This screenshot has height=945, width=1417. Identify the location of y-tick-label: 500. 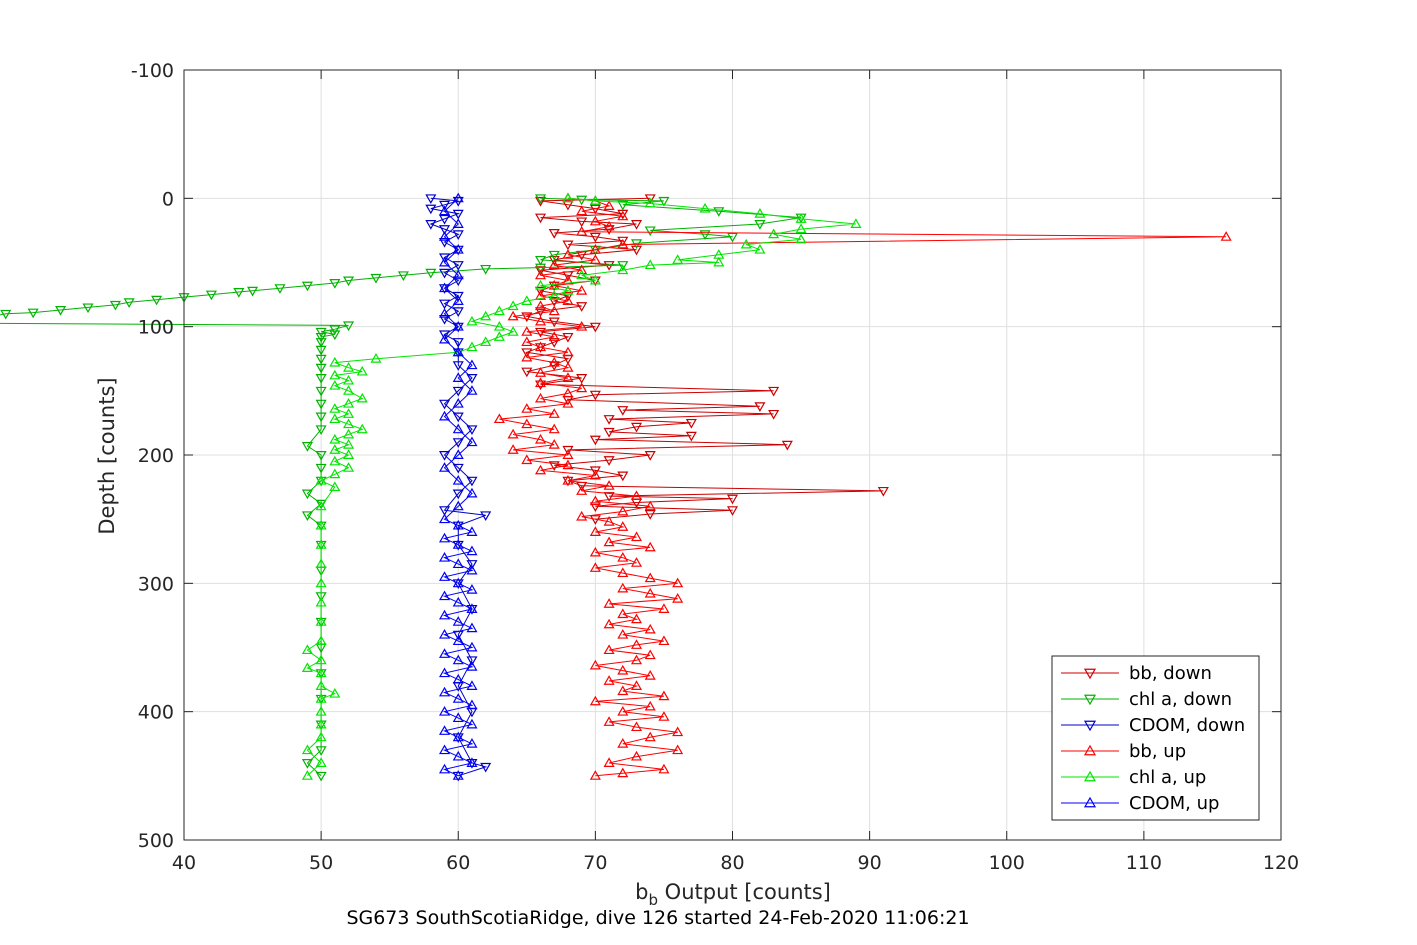
(156, 841).